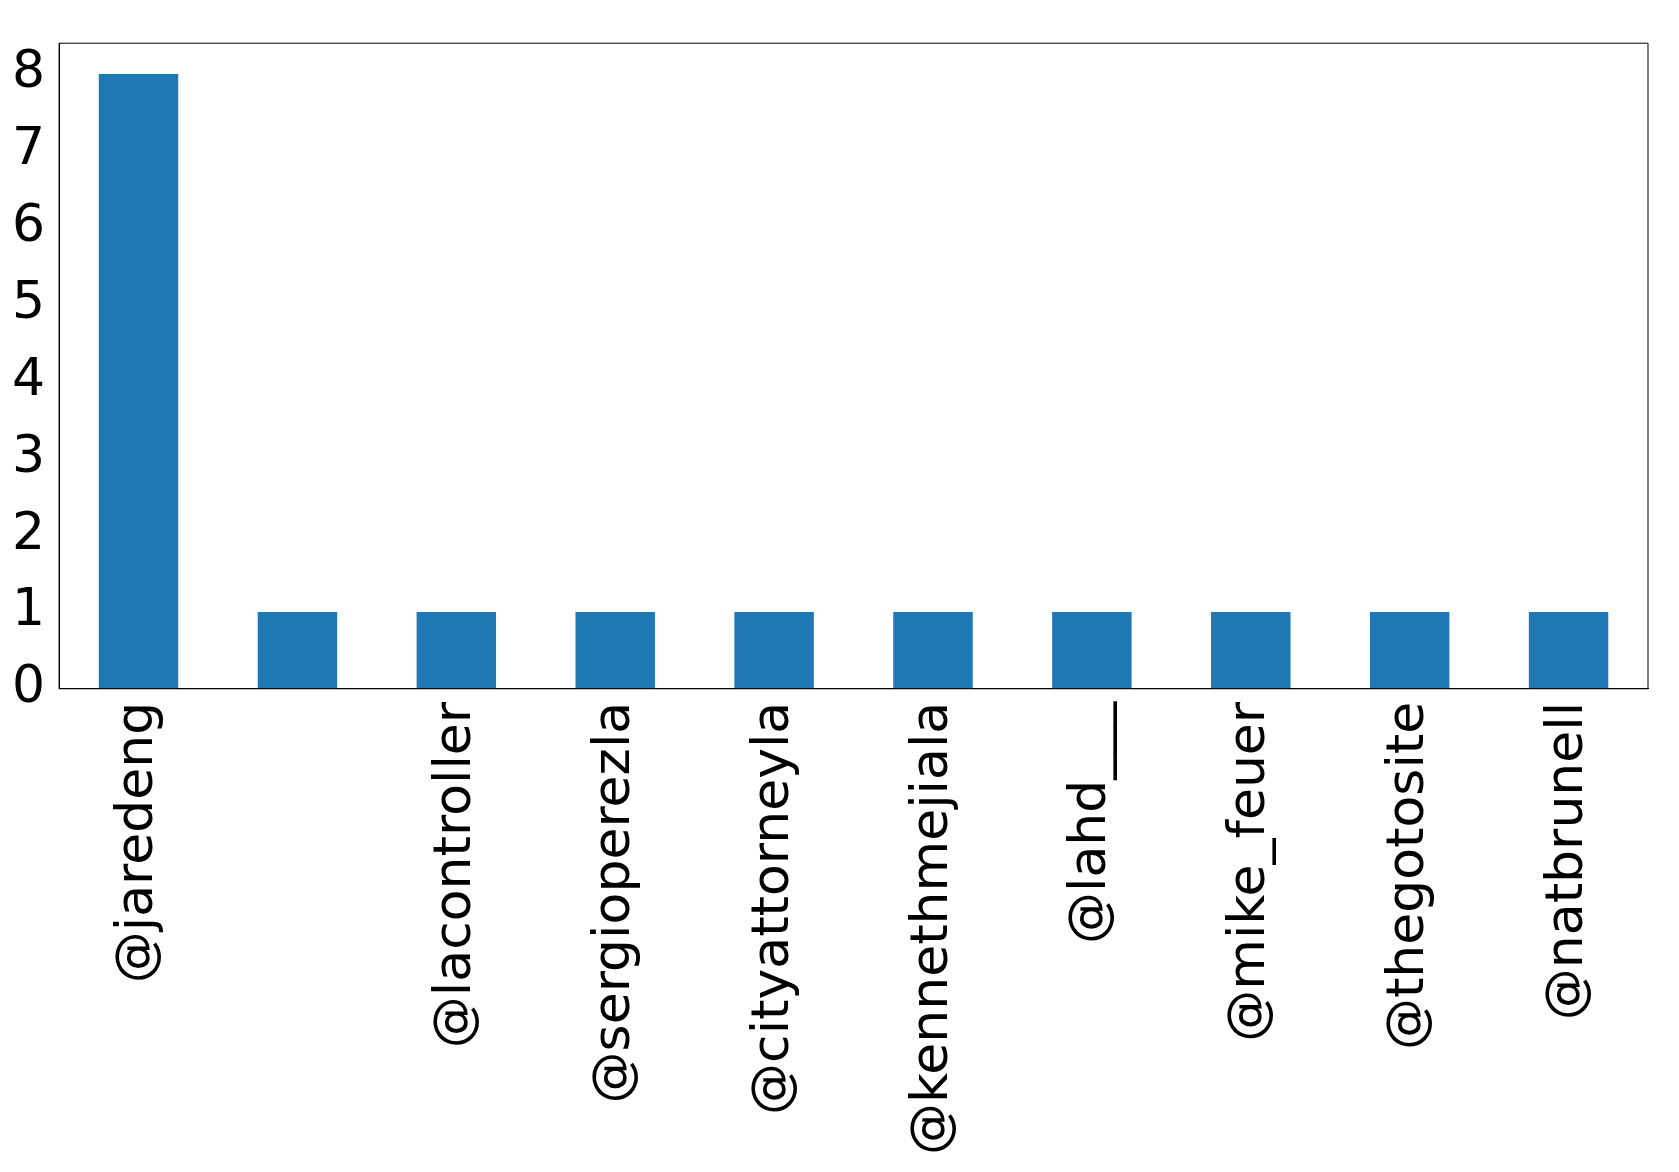  Describe the element at coordinates (928, 928) in the screenshot. I see `x-tick-label: @kennethmejiala` at that location.